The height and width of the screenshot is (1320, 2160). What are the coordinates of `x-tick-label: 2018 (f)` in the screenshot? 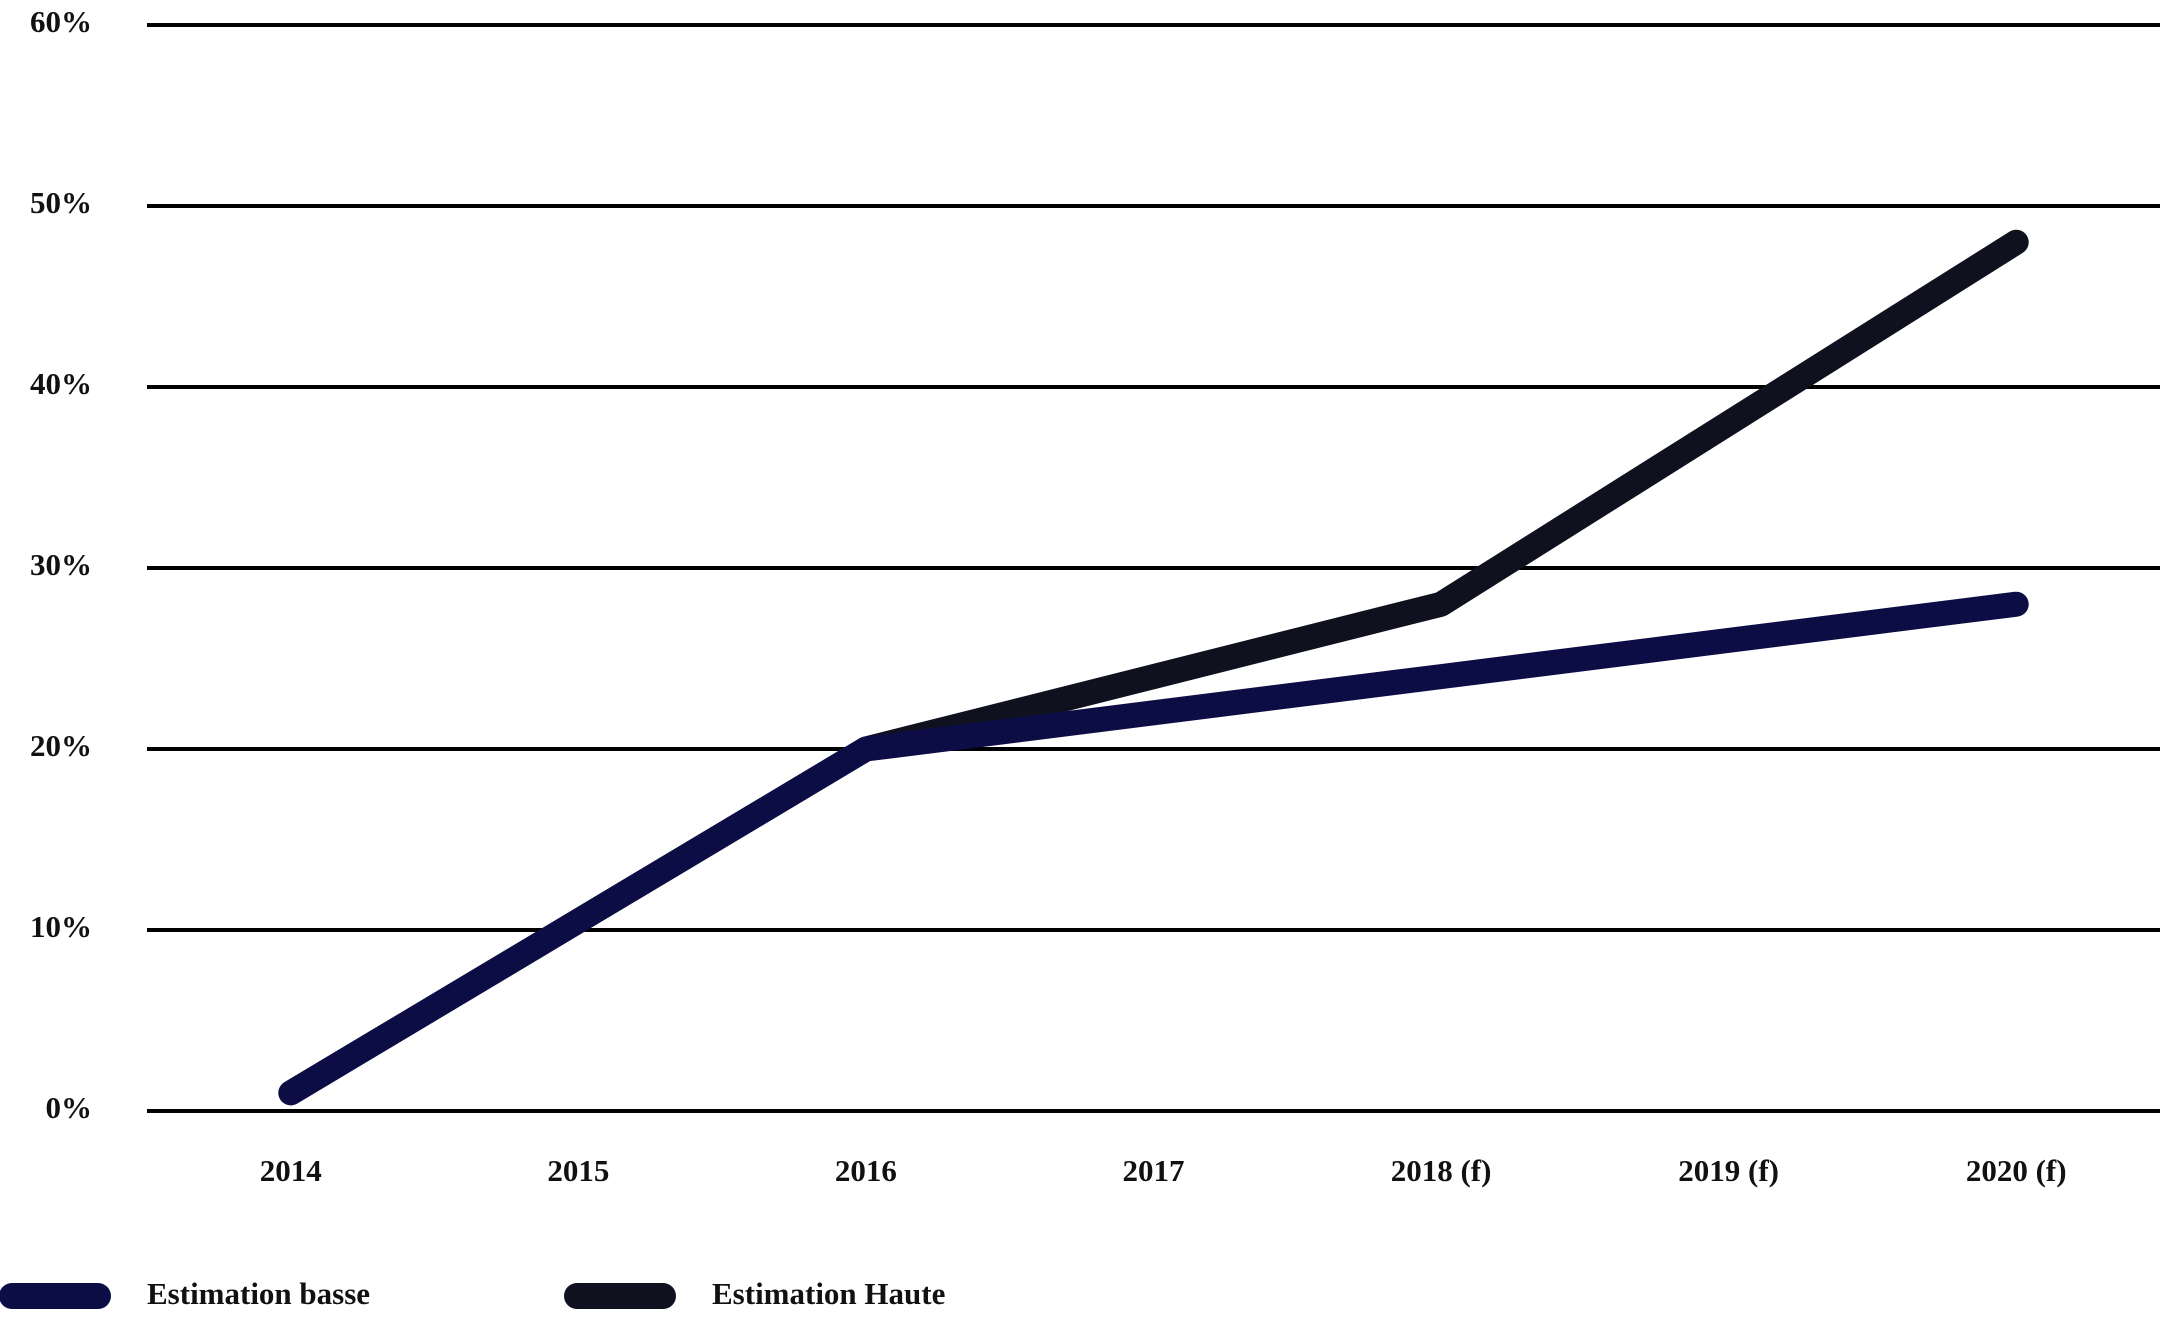 It's located at (1441, 1170).